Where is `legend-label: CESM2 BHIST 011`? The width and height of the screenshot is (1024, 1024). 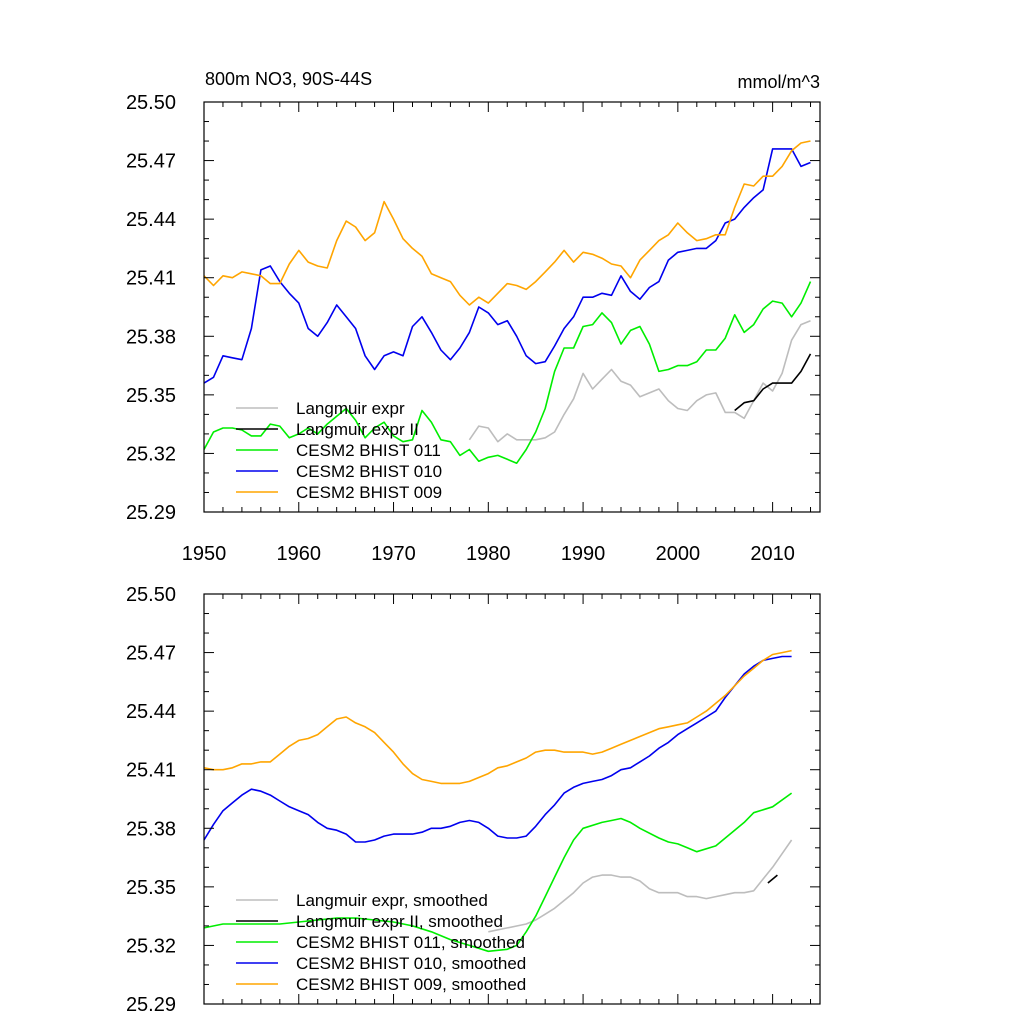
legend-label: CESM2 BHIST 011 is located at coordinates (368, 450).